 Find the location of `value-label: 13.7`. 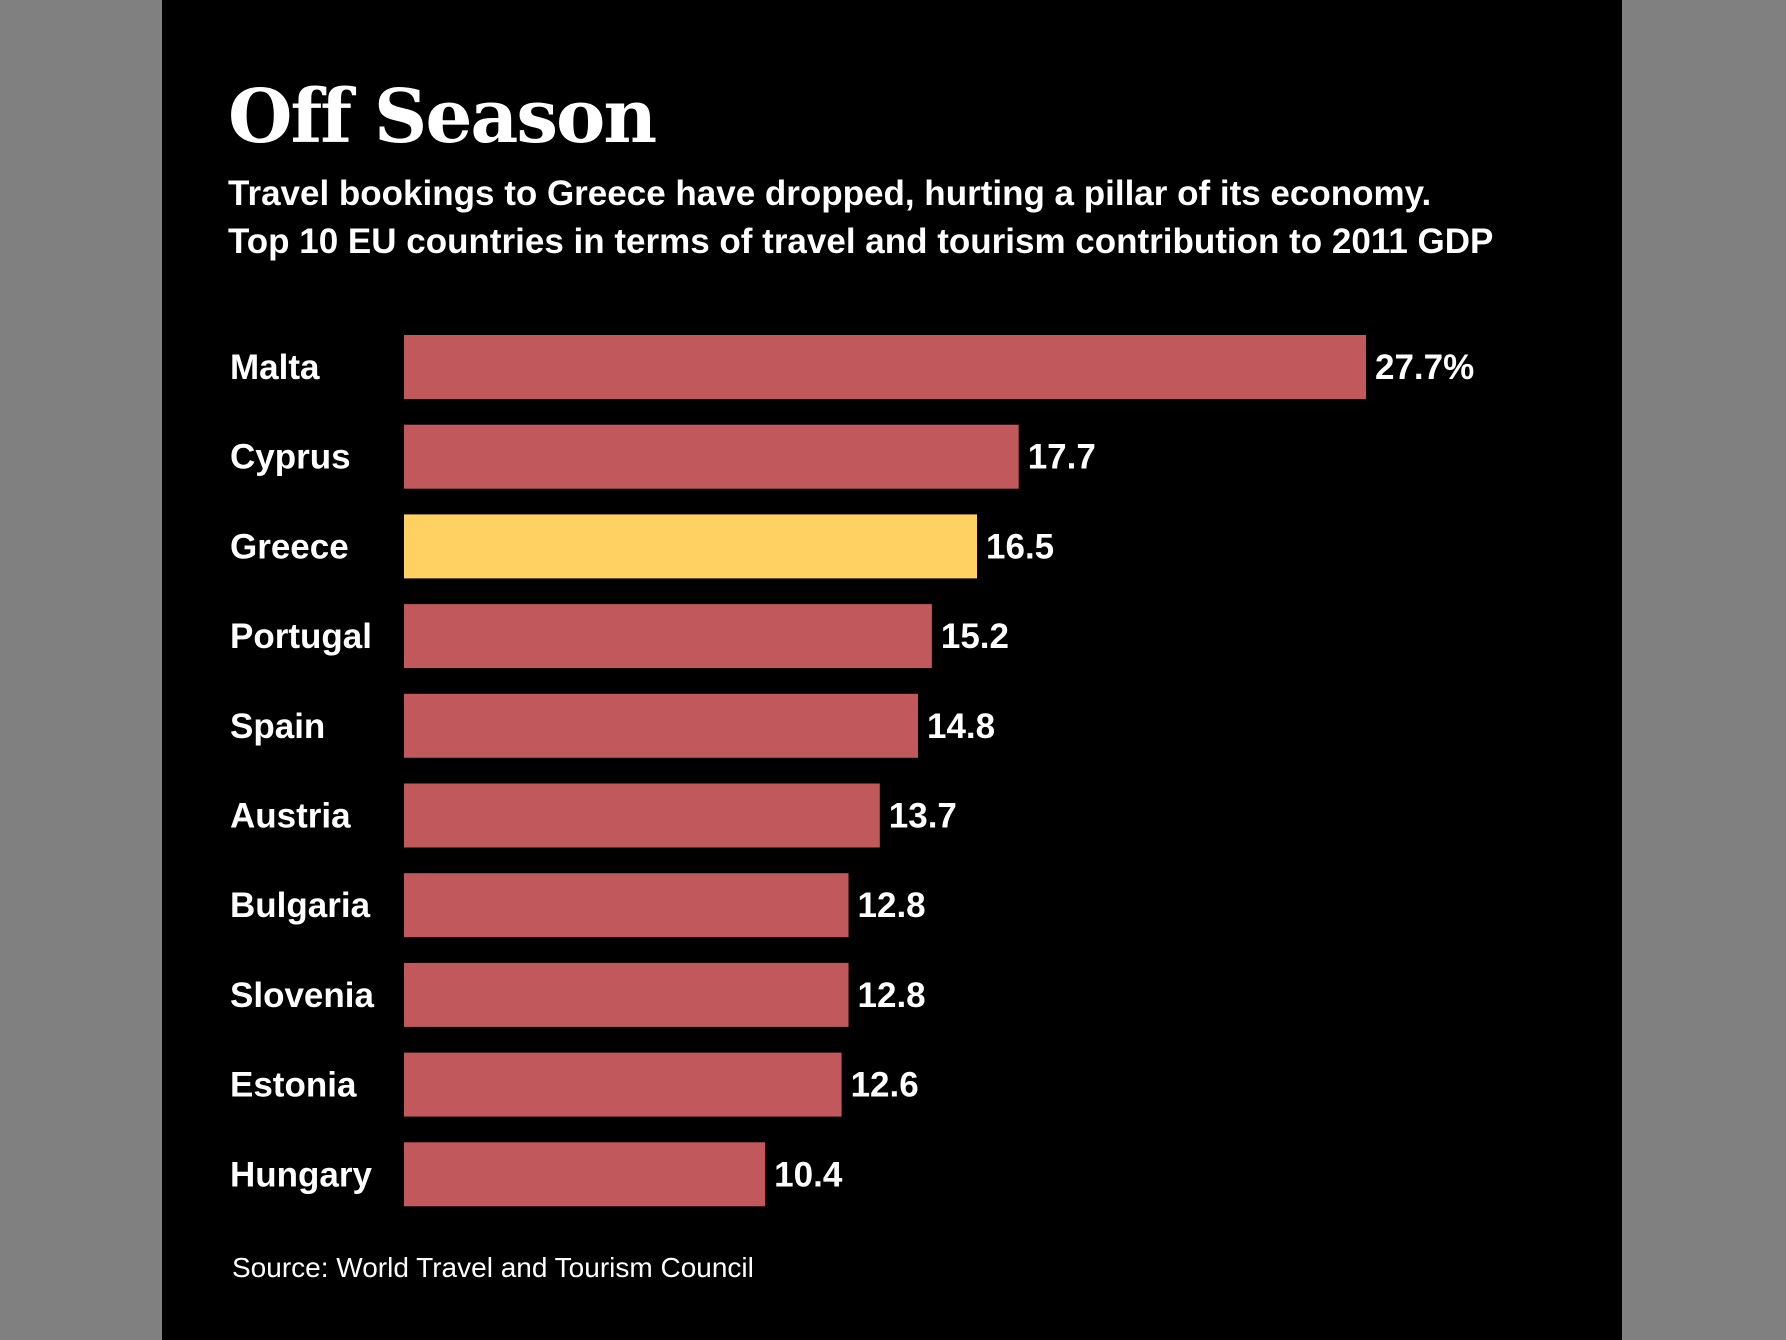

value-label: 13.7 is located at coordinates (923, 816).